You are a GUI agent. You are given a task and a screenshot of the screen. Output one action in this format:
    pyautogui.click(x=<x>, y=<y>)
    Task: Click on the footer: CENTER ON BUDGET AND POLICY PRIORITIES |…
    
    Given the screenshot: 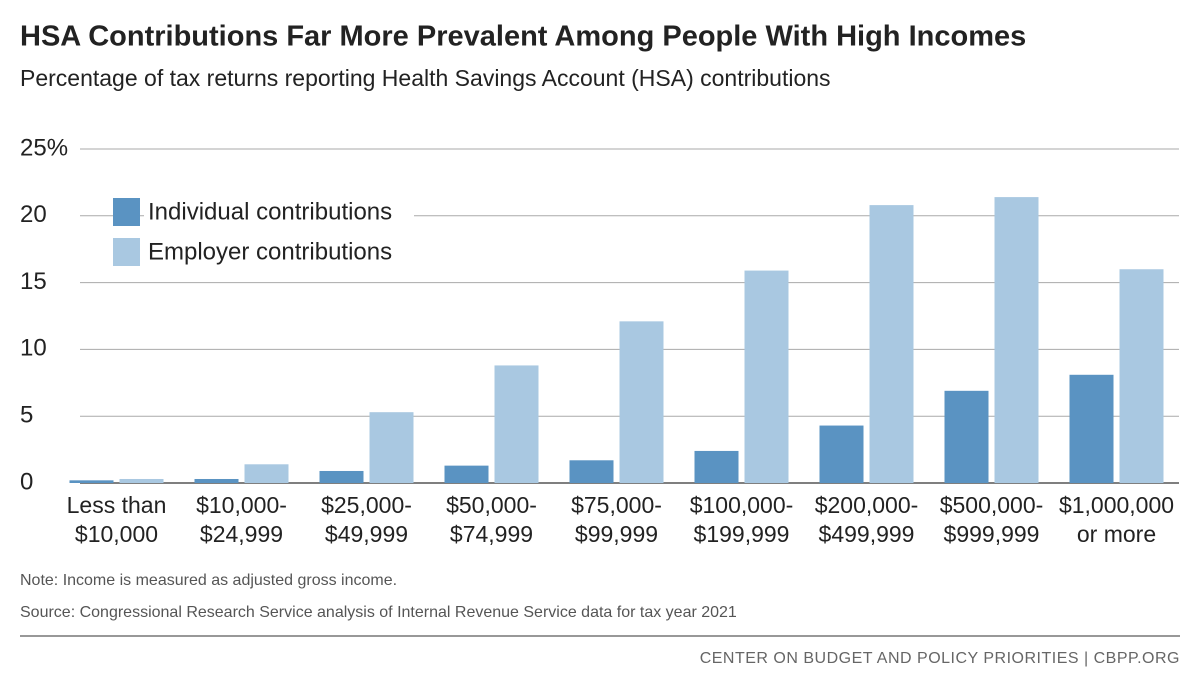 What is the action you would take?
    pyautogui.click(x=940, y=658)
    